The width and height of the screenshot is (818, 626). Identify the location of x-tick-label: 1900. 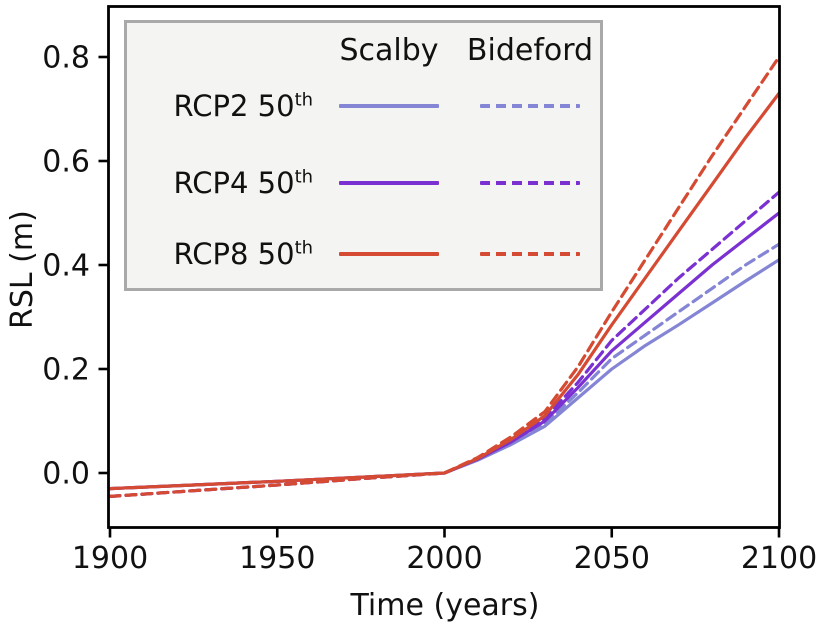
(110, 558).